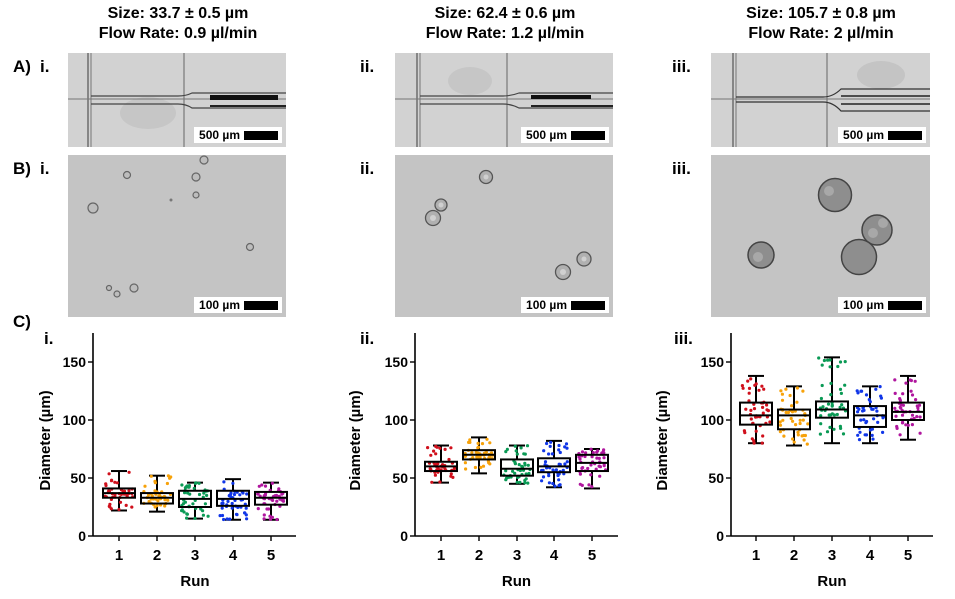  What do you see at coordinates (546, 135) in the screenshot?
I see `scale-label: 500 µm` at bounding box center [546, 135].